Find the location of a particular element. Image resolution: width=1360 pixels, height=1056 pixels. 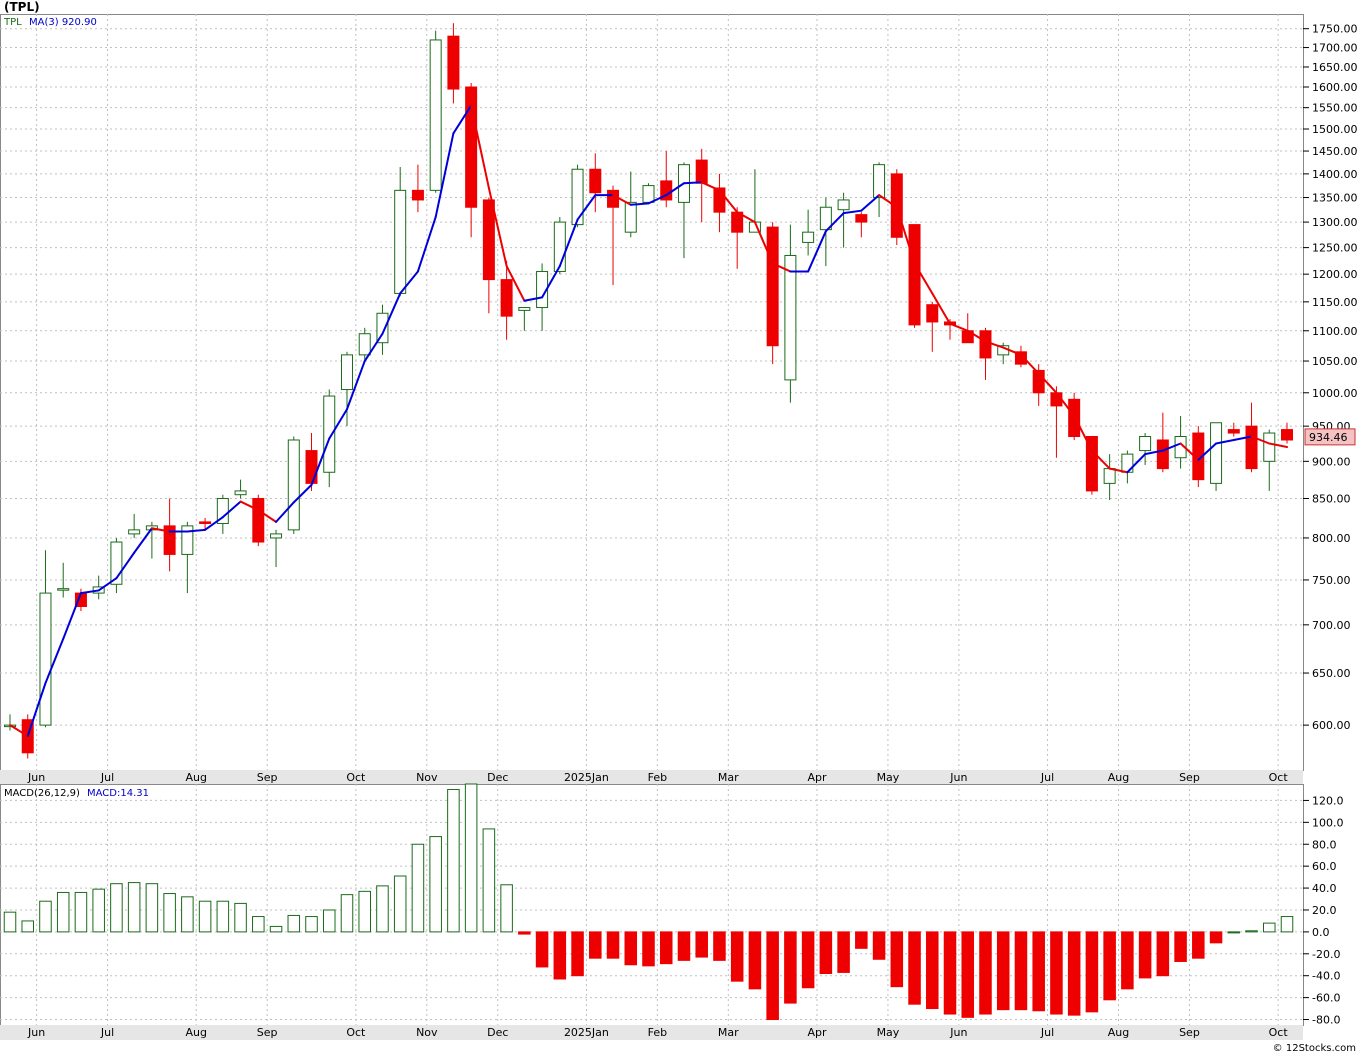

macd-date-label: Apr is located at coordinates (817, 1032).